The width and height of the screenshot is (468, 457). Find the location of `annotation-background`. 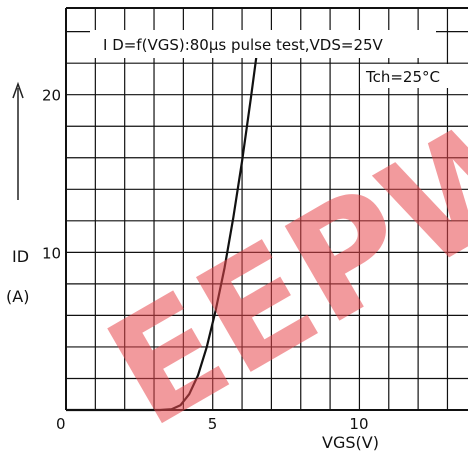

annotation-background is located at coordinates (409, 76).